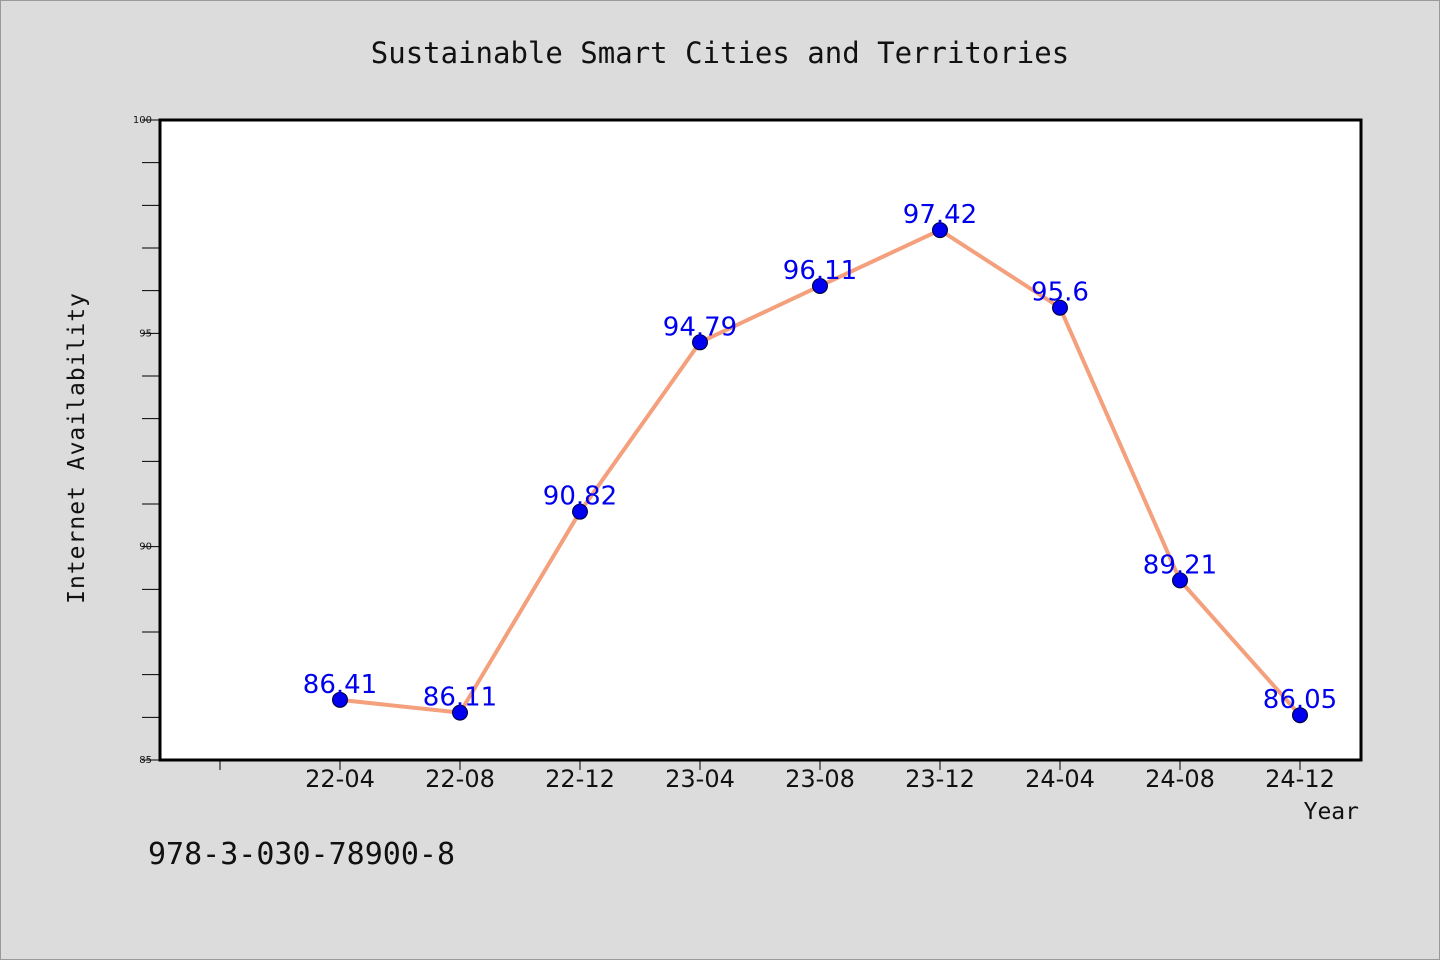  Describe the element at coordinates (940, 215) in the screenshot. I see `data-label: 97.42` at that location.